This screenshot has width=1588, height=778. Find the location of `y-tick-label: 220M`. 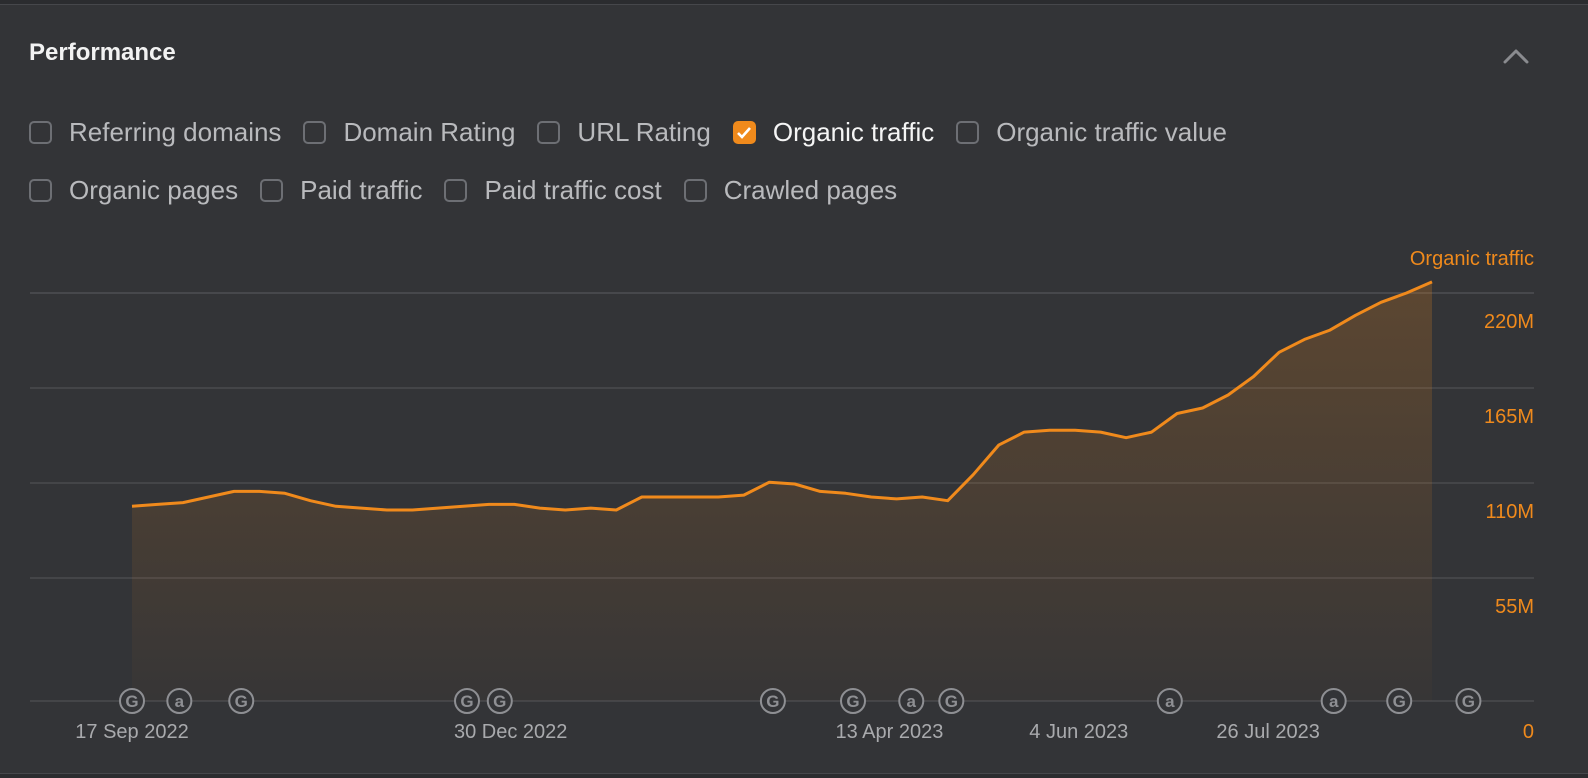

y-tick-label: 220M is located at coordinates (1509, 322).